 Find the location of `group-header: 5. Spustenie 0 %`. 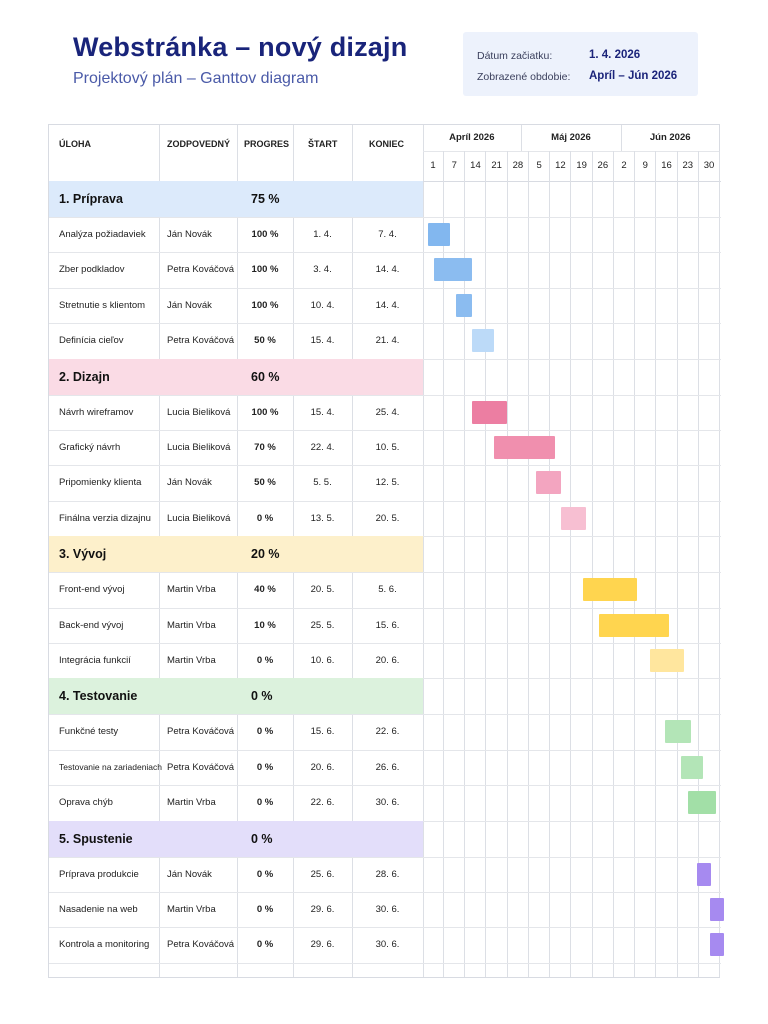

group-header: 5. Spustenie 0 % is located at coordinates (236, 838).